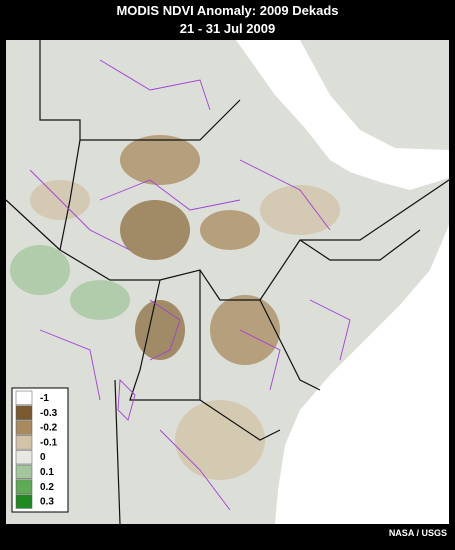 The height and width of the screenshot is (550, 455). I want to click on sea, so click(342, 115).